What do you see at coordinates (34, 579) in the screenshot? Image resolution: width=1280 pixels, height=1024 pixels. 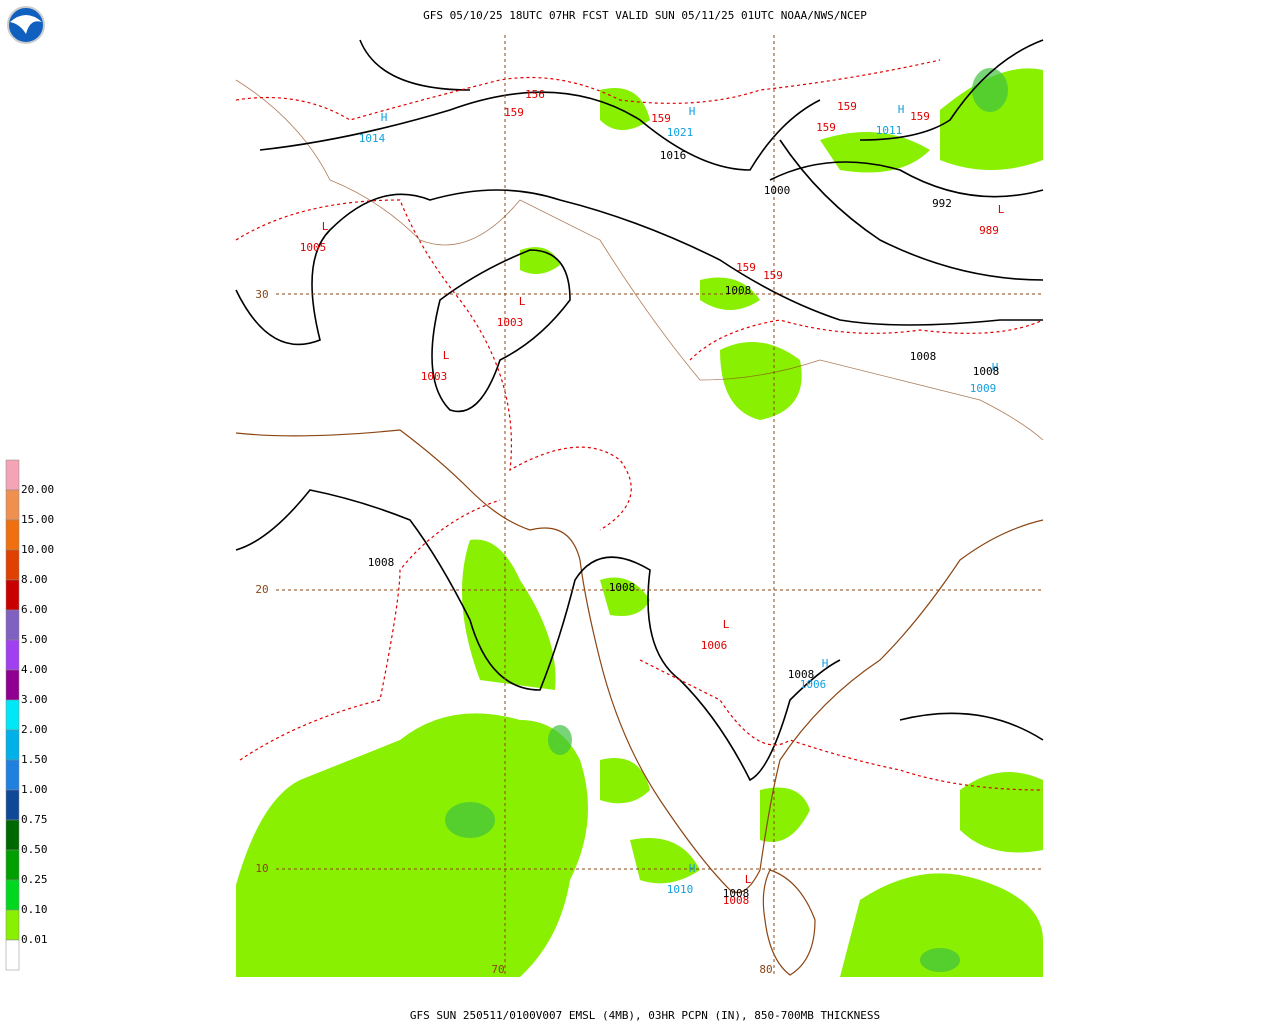 I see `legend-label: 8.00` at bounding box center [34, 579].